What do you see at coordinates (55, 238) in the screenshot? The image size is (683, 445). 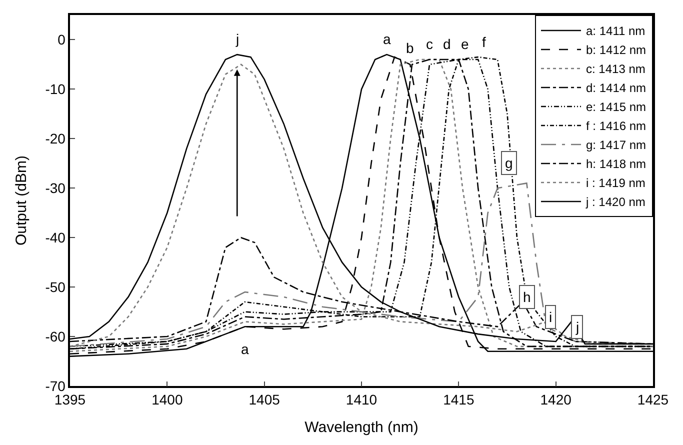 I see `y-tick-label: -40` at bounding box center [55, 238].